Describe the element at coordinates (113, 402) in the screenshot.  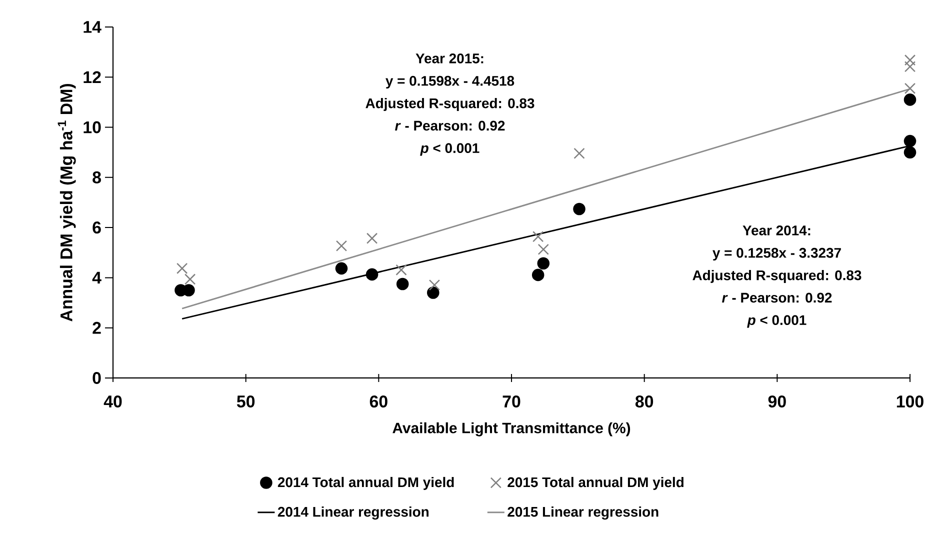
I see `x-tick-label: 40` at that location.